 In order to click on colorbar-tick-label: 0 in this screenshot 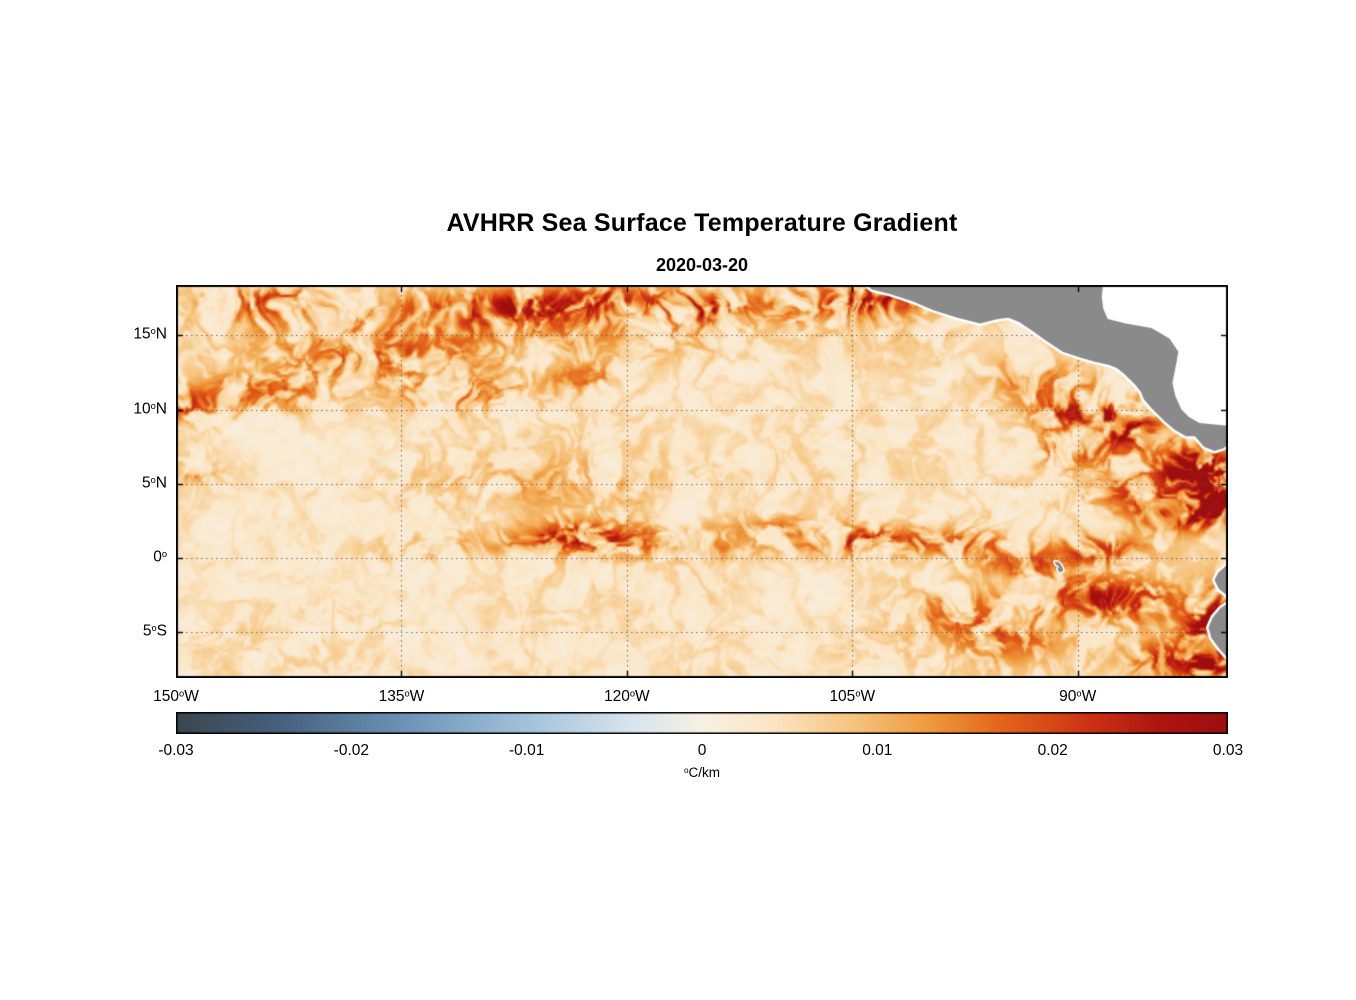, I will do `click(702, 750)`.